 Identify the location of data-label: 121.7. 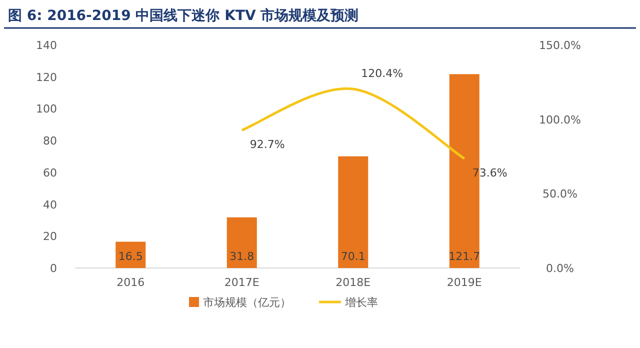
(464, 256).